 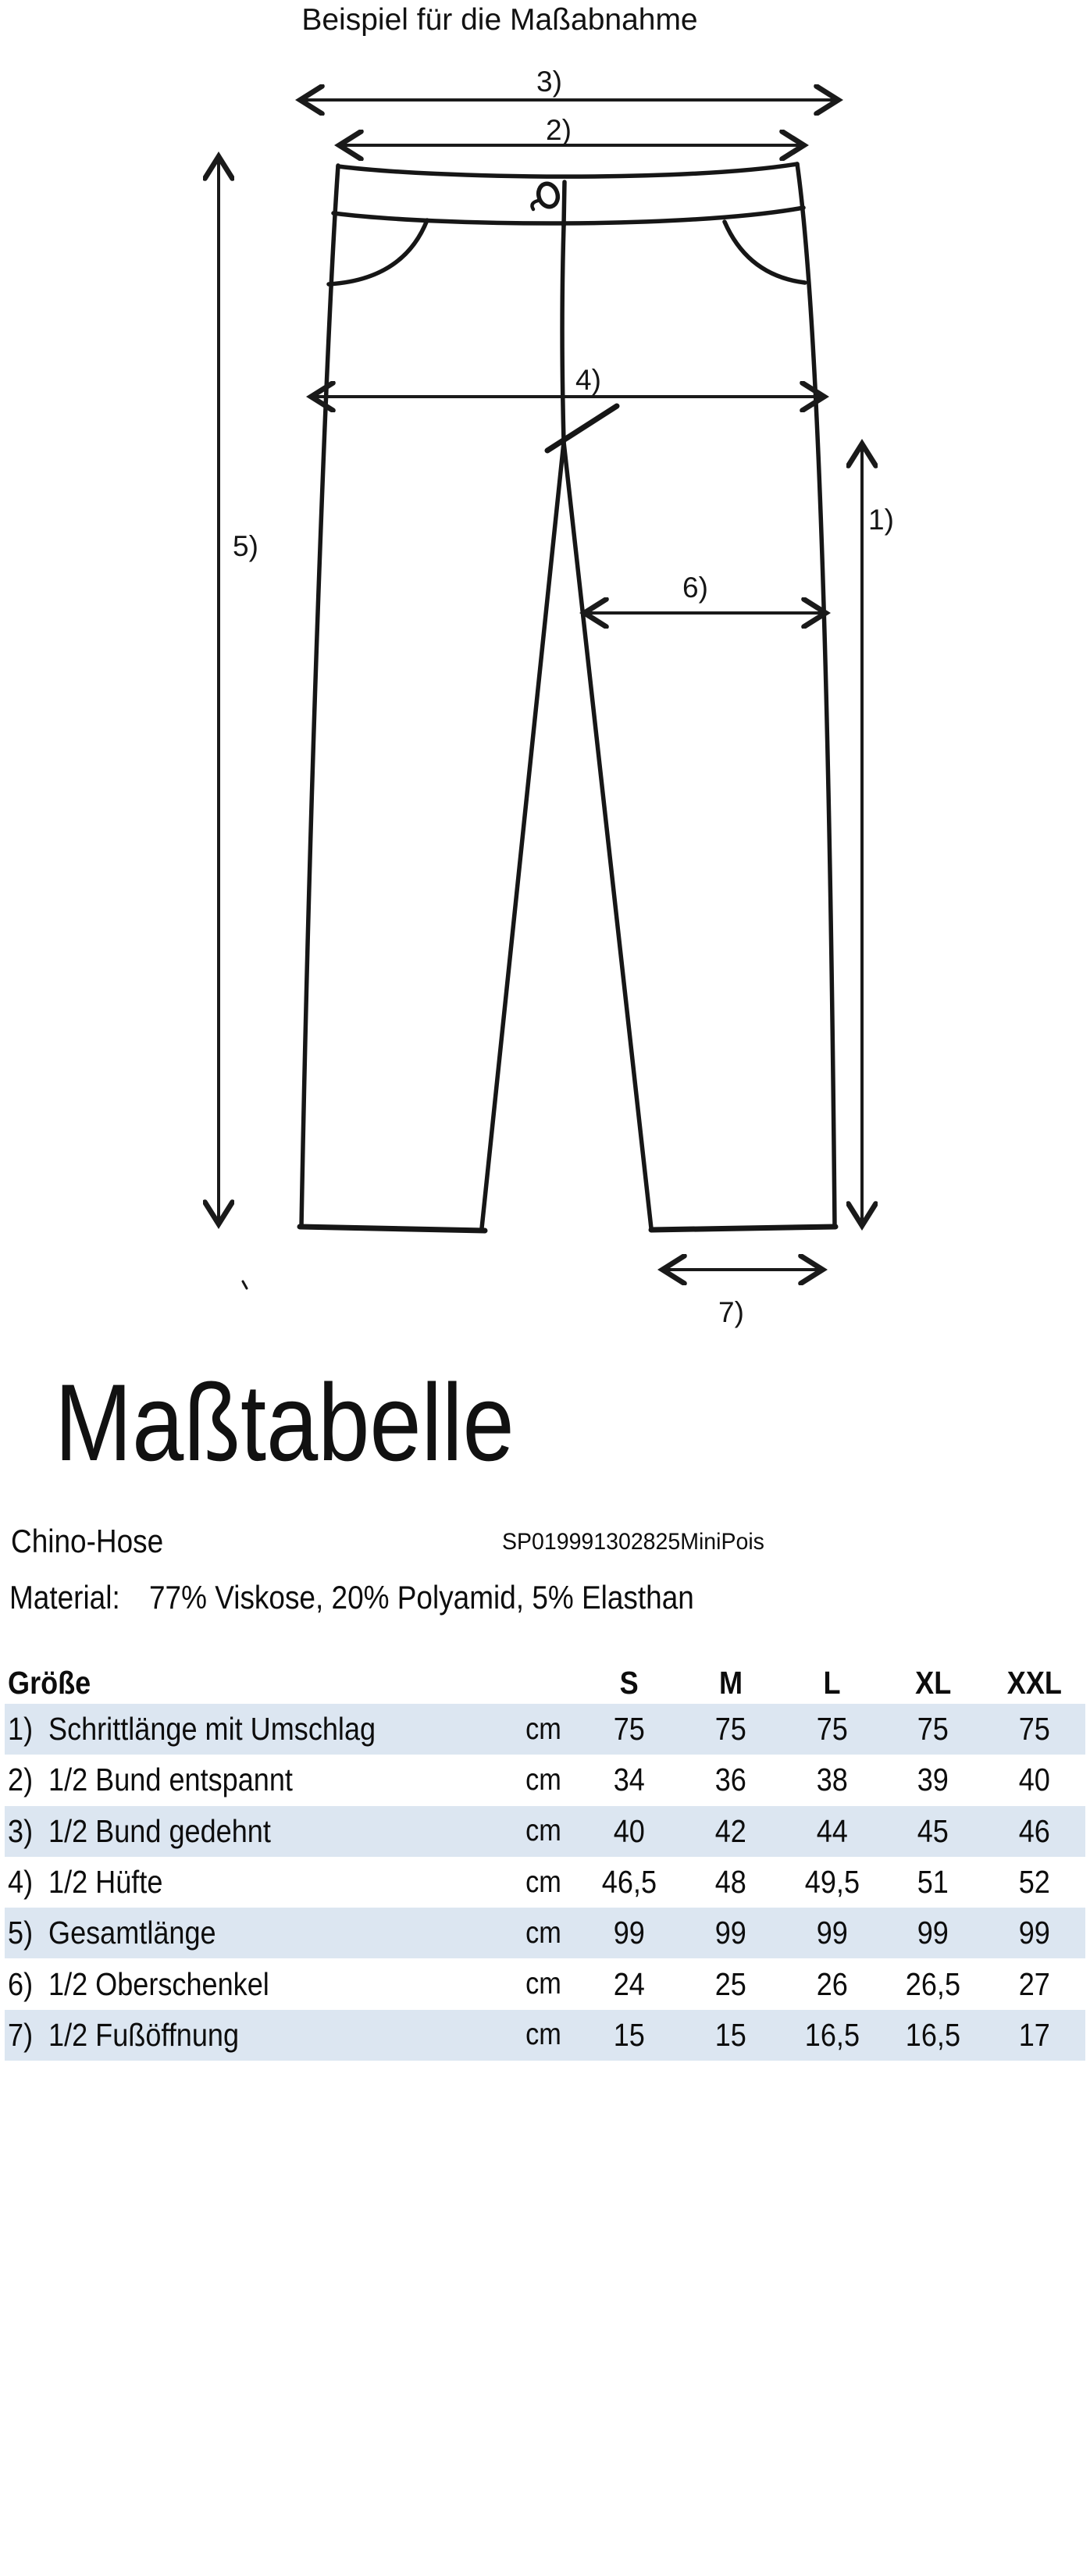 I want to click on product-sku: SP019991302825MiniPois, so click(x=640, y=1542).